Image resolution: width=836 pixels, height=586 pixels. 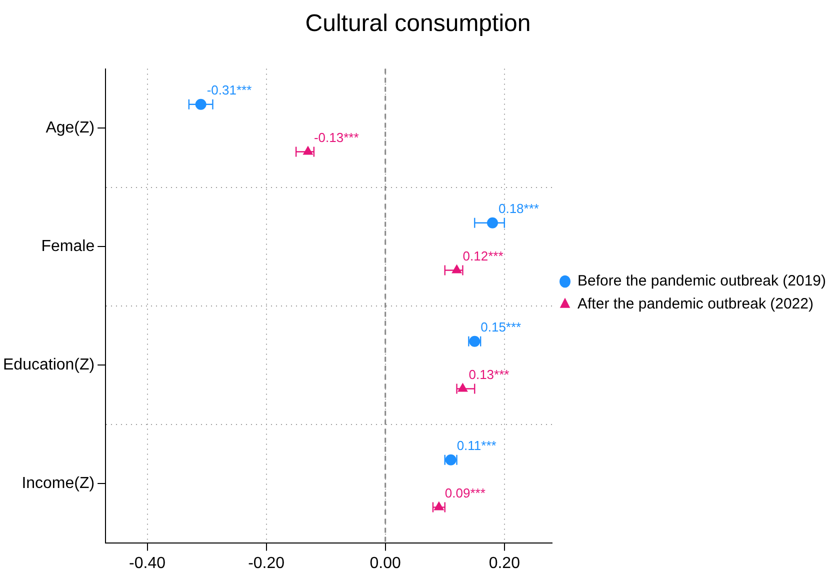 What do you see at coordinates (68, 246) in the screenshot?
I see `y-tick-label: Female` at bounding box center [68, 246].